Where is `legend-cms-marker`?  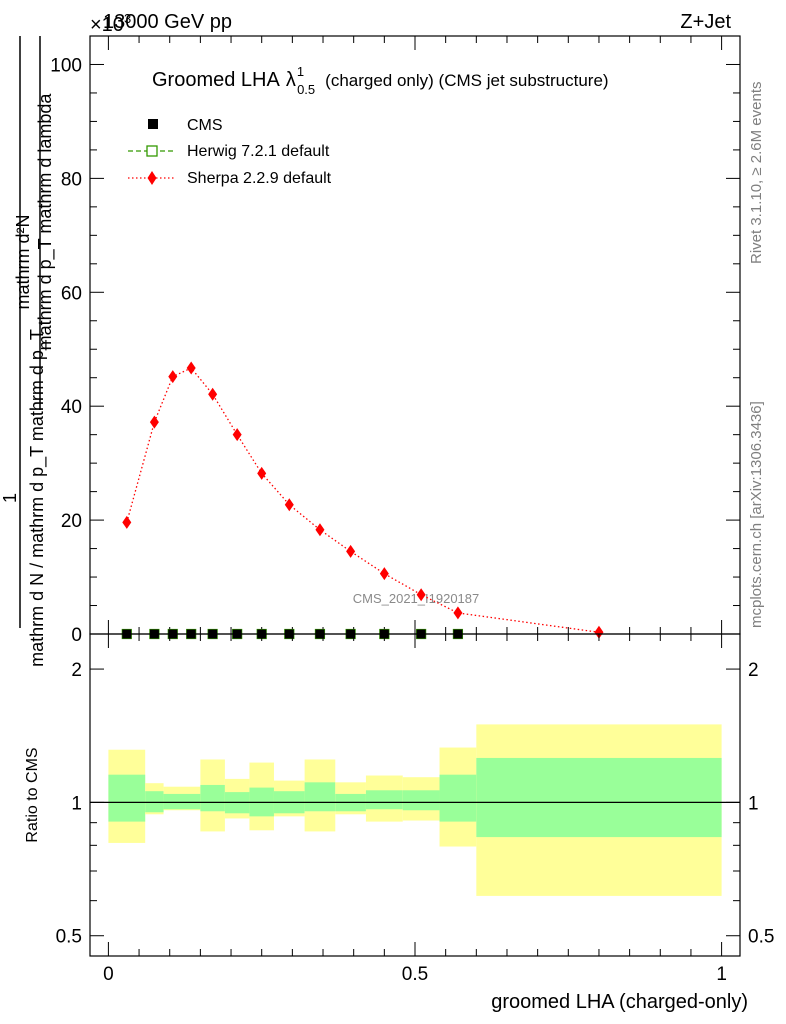
legend-cms-marker is located at coordinates (153, 124).